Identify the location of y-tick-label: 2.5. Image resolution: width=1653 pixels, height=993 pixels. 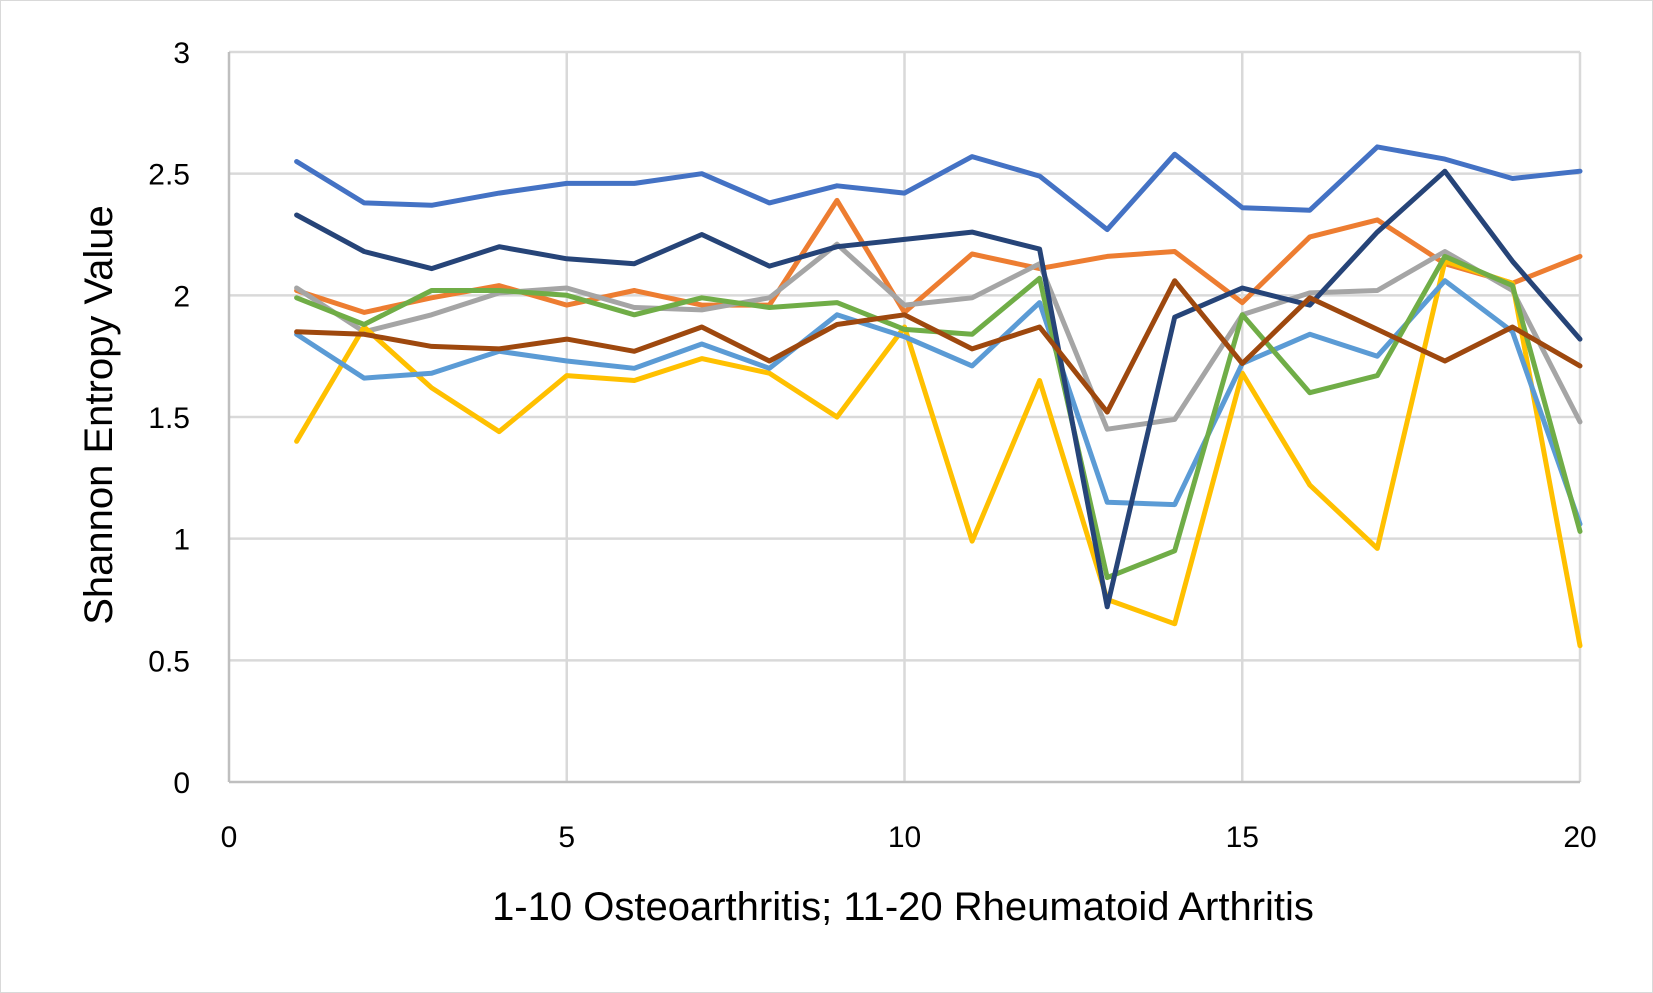
(169, 175).